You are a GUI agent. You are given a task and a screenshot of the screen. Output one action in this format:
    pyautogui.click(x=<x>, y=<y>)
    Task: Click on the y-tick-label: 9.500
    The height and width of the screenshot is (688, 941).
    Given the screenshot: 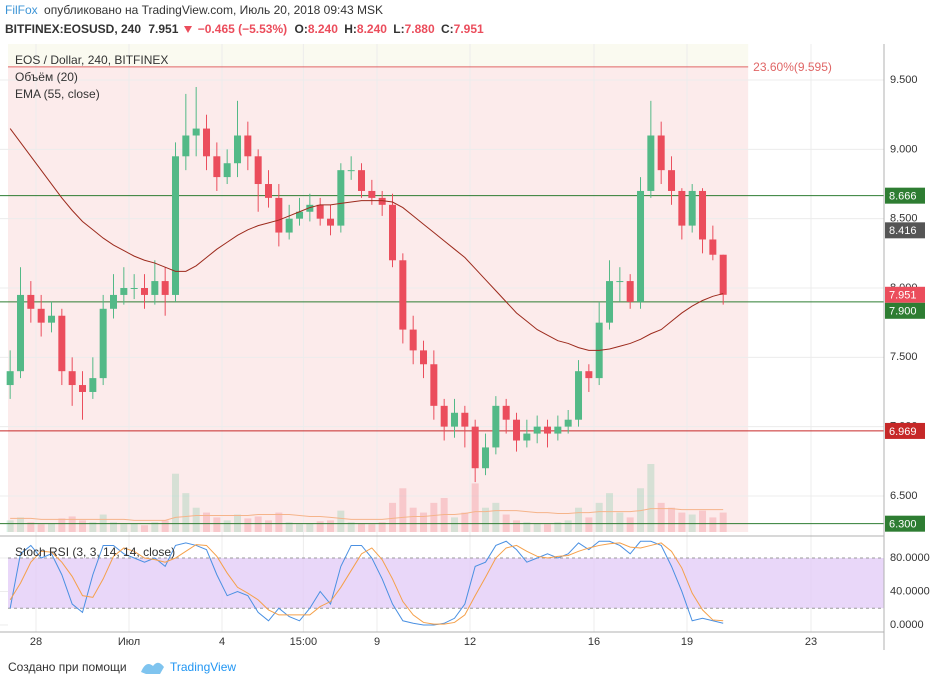 What is the action you would take?
    pyautogui.click(x=904, y=80)
    